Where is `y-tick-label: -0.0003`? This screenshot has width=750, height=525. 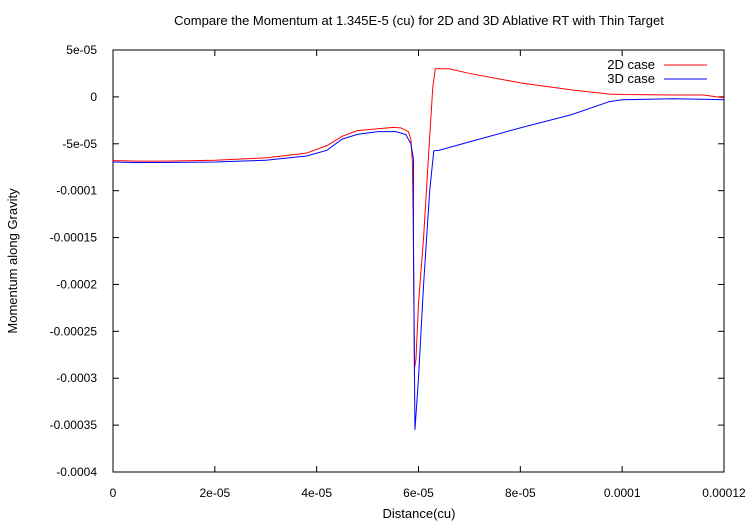 y-tick-label: -0.0003 is located at coordinates (76, 378).